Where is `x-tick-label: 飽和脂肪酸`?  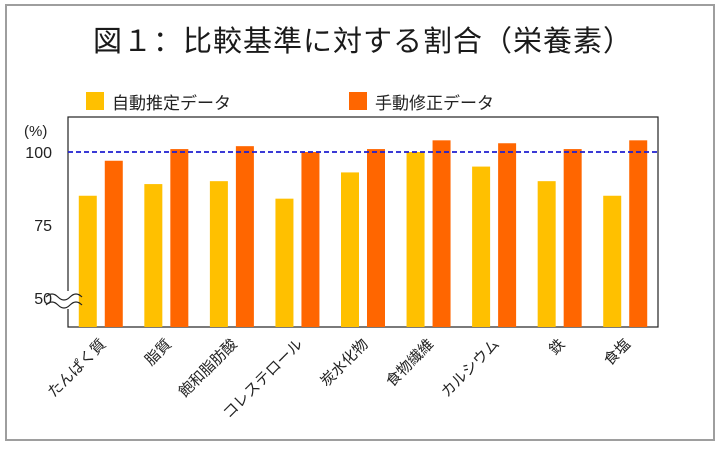 x-tick-label: 飽和脂肪酸 is located at coordinates (208, 368).